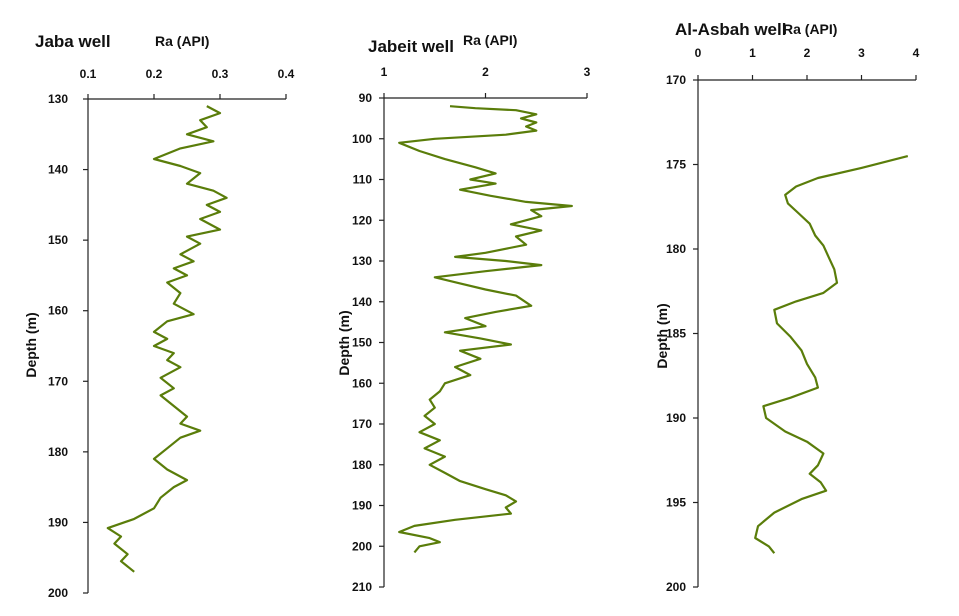 The image size is (959, 616). Describe the element at coordinates (362, 139) in the screenshot. I see `y-tick-label: 100` at that location.